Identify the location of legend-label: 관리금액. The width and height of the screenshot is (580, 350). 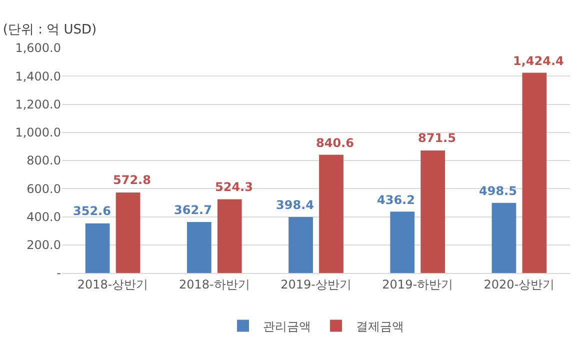
(287, 326).